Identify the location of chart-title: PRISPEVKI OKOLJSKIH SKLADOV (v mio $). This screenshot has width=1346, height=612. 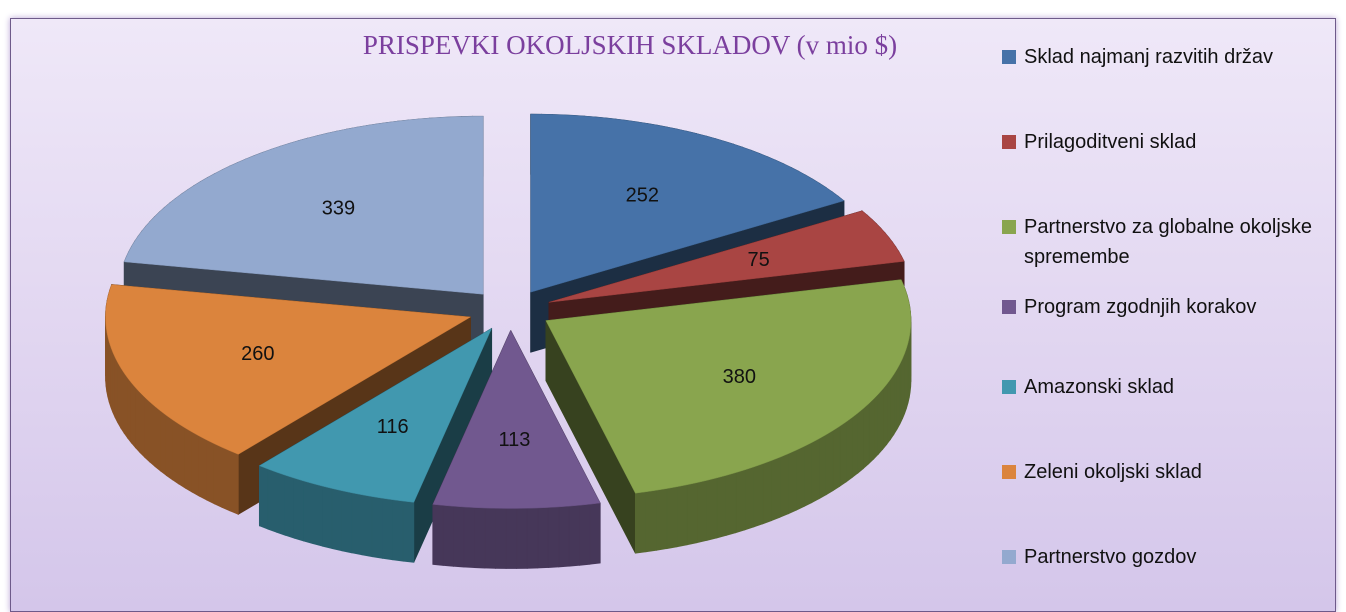
(630, 45).